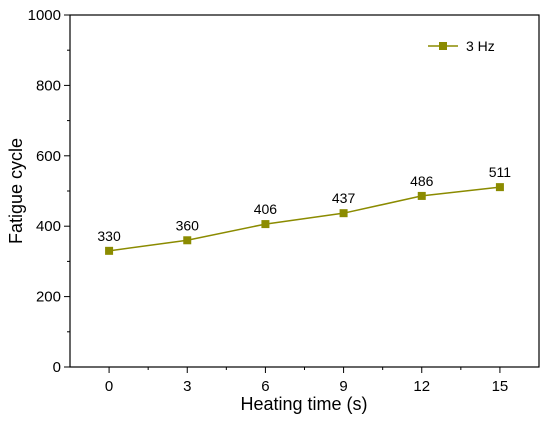  Describe the element at coordinates (480, 46) in the screenshot. I see `legend-label: 3 Hz` at that location.